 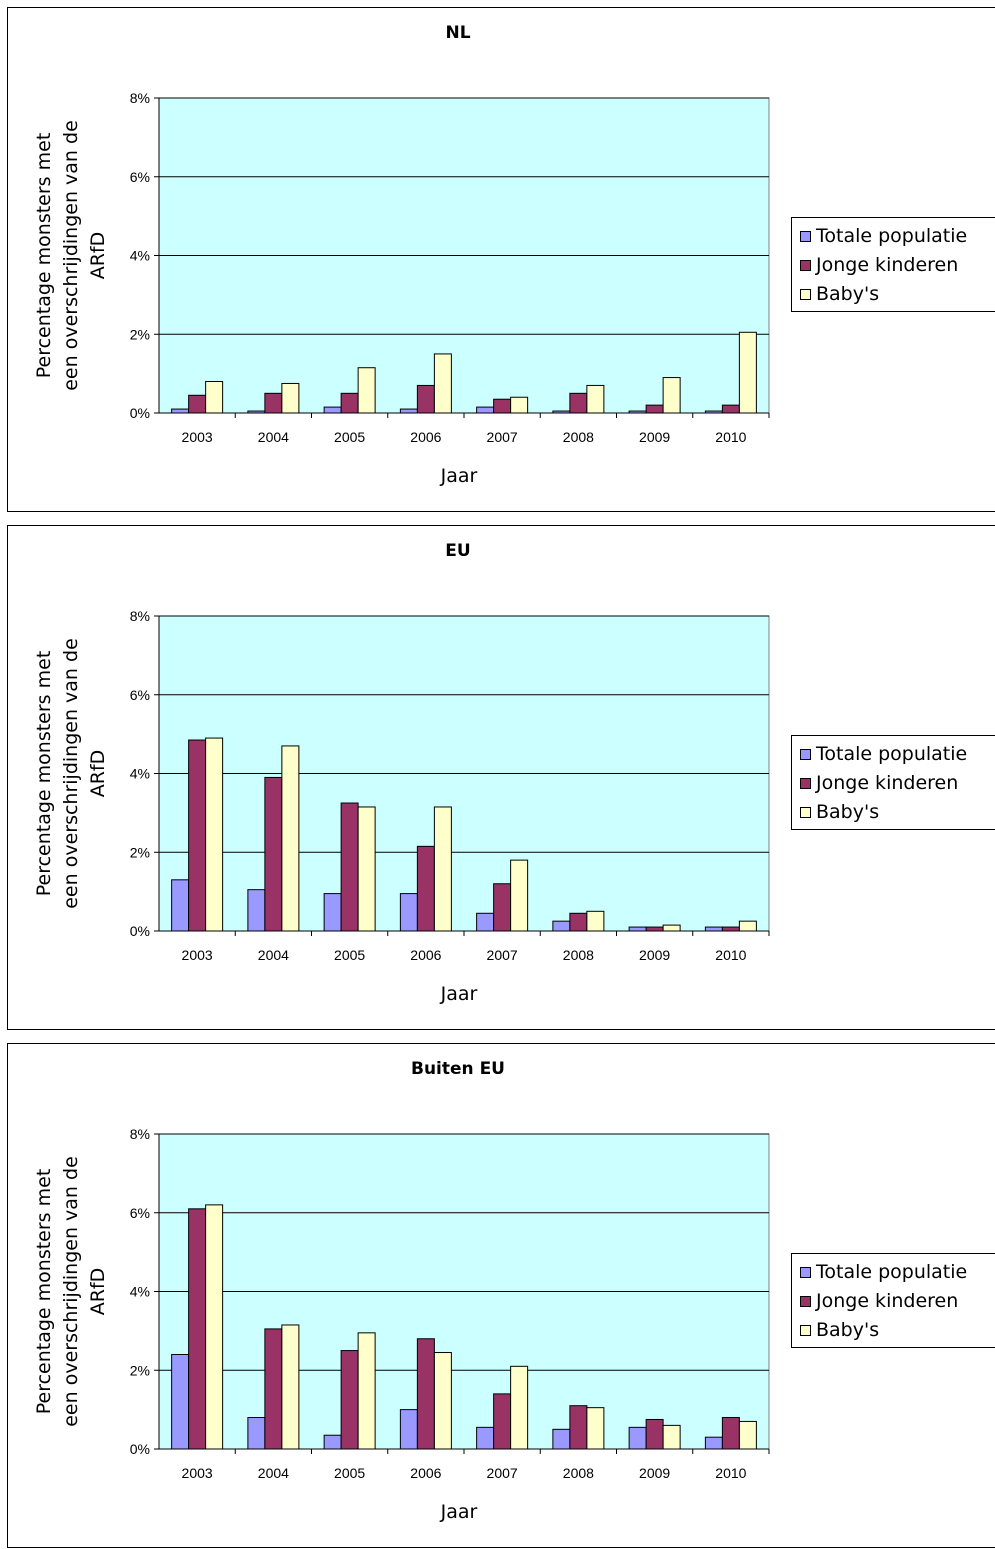 I want to click on legend-buiten-eu: Totale populatie Jonge kinderen Baby's, so click(x=893, y=1300).